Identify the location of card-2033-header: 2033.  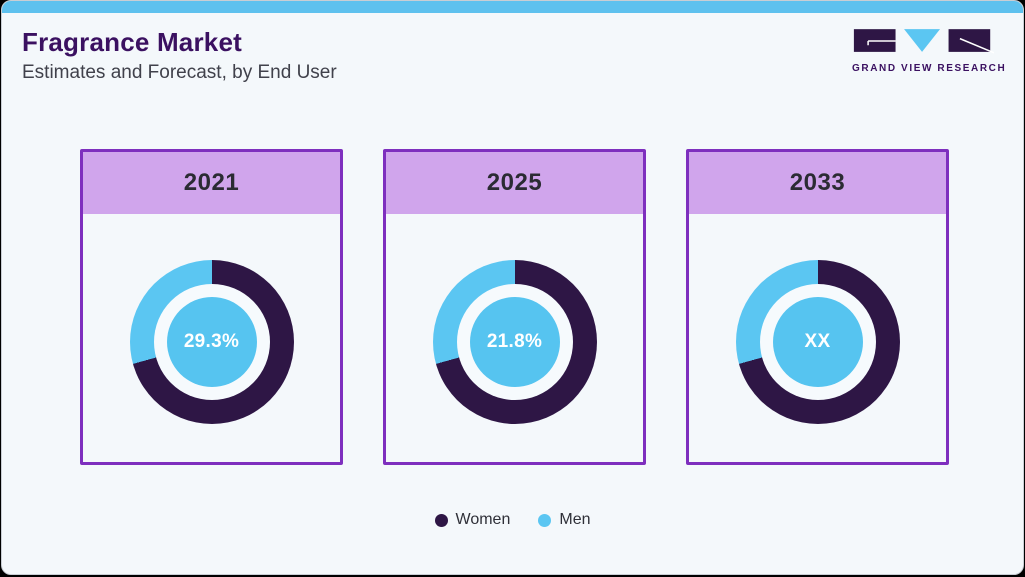
(817, 183).